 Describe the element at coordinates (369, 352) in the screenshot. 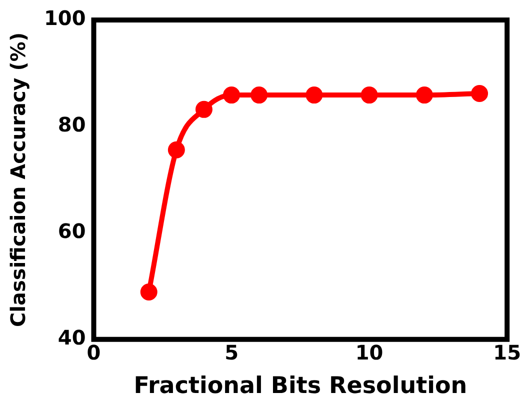

I see `x-tick-label: 10` at that location.